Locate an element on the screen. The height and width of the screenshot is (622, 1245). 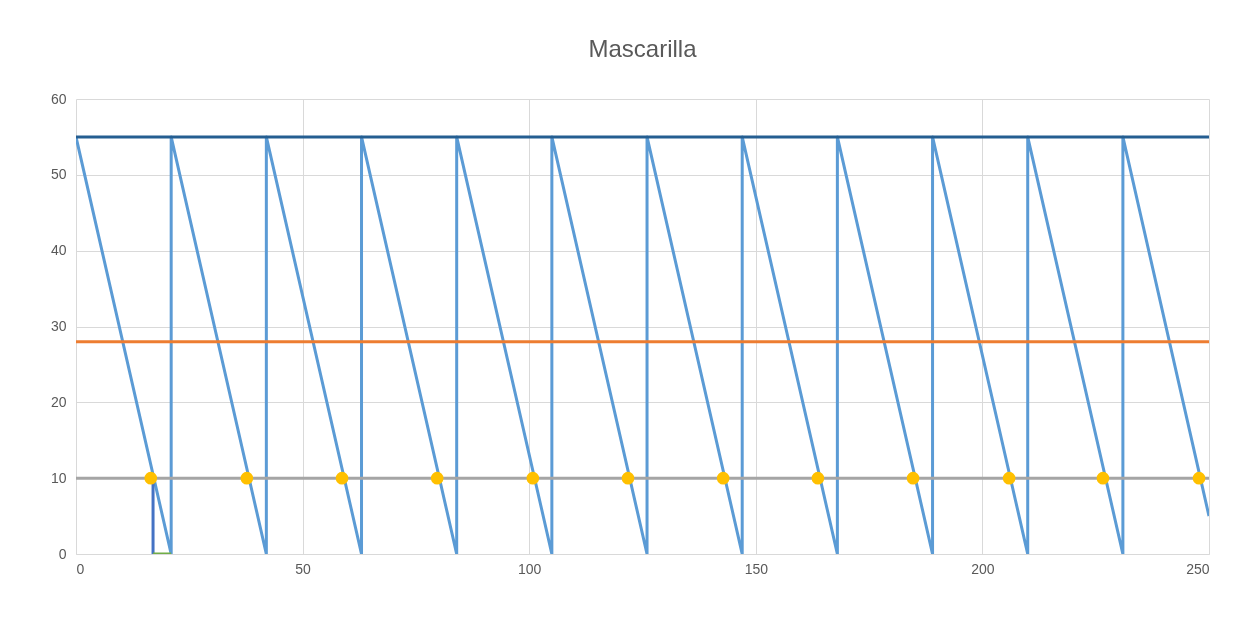
x-tick-label: 50 is located at coordinates (303, 568).